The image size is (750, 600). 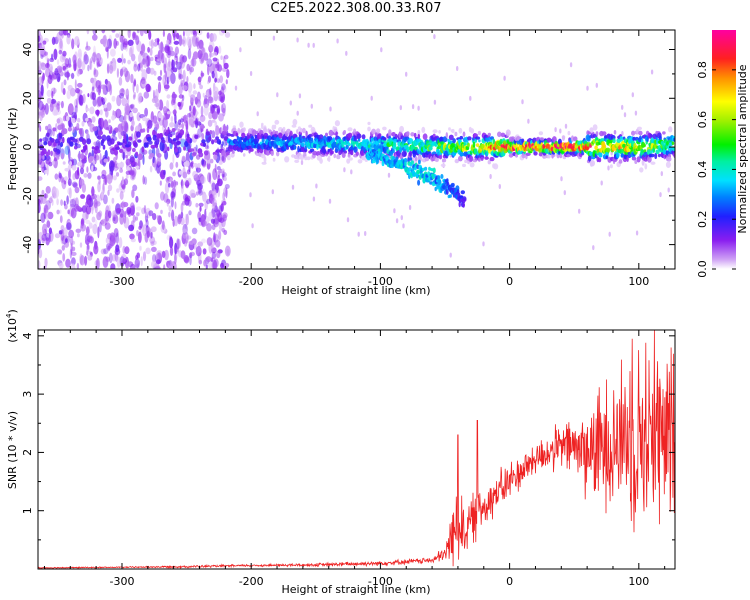 What do you see at coordinates (27, 196) in the screenshot?
I see `y-tick-label: -20` at bounding box center [27, 196].